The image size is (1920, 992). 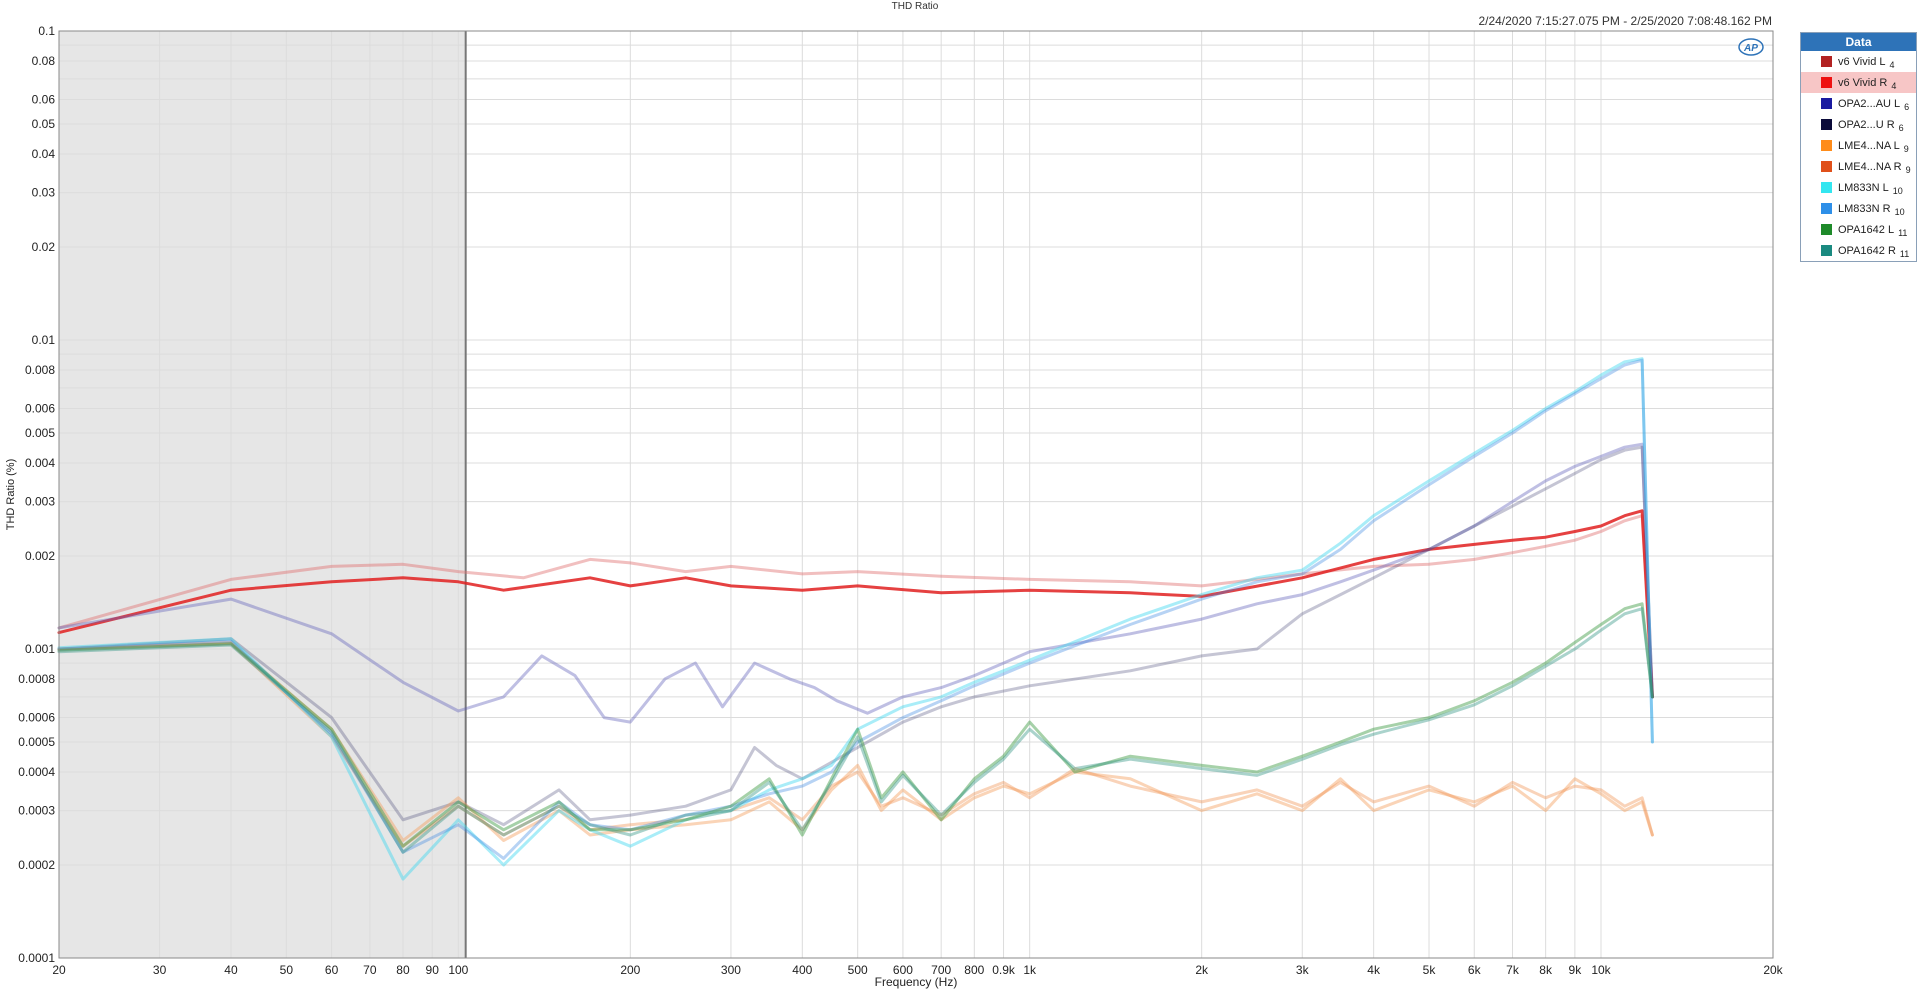 What do you see at coordinates (630, 970) in the screenshot?
I see `x-tick-label: 200` at bounding box center [630, 970].